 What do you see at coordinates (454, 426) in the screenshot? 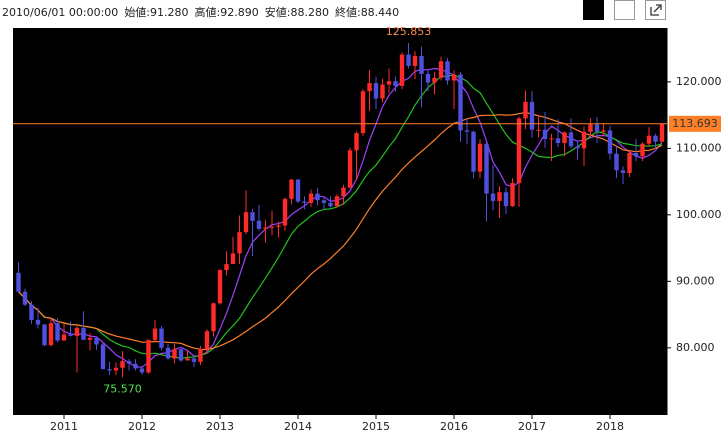
I see `x-tick-label: 2016` at bounding box center [454, 426].